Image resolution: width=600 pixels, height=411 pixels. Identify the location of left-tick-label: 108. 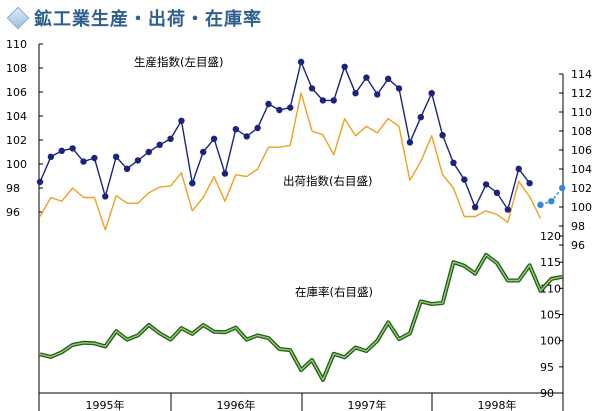
(16, 68).